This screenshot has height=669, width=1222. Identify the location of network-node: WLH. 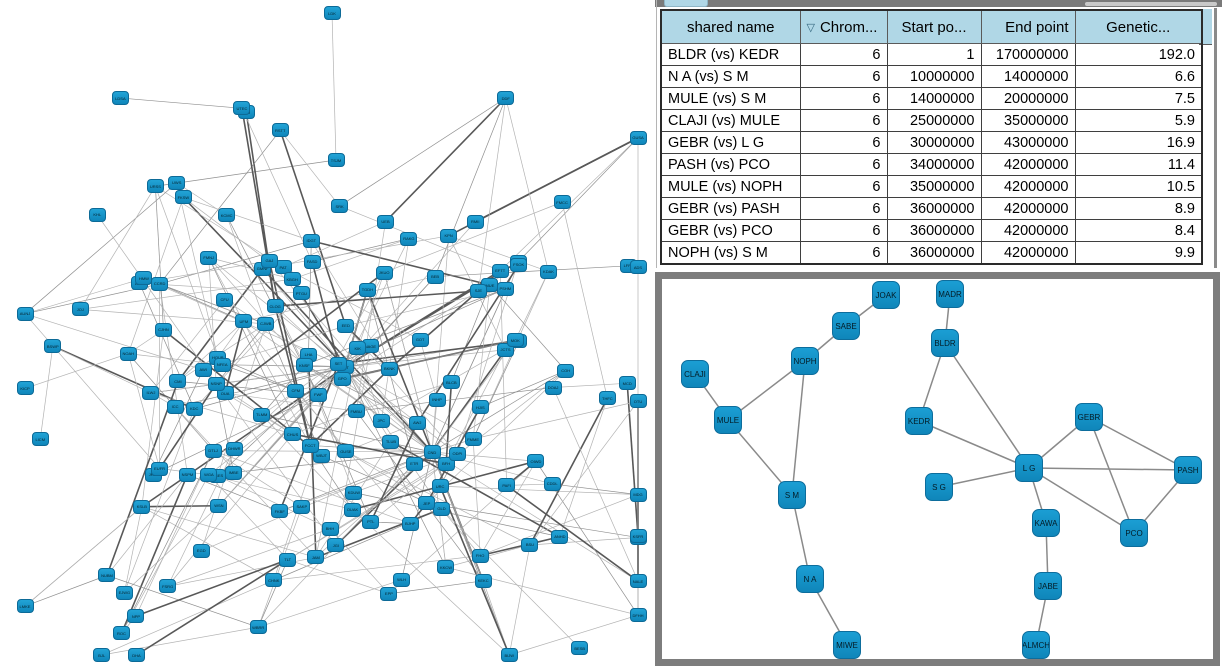
(402, 579).